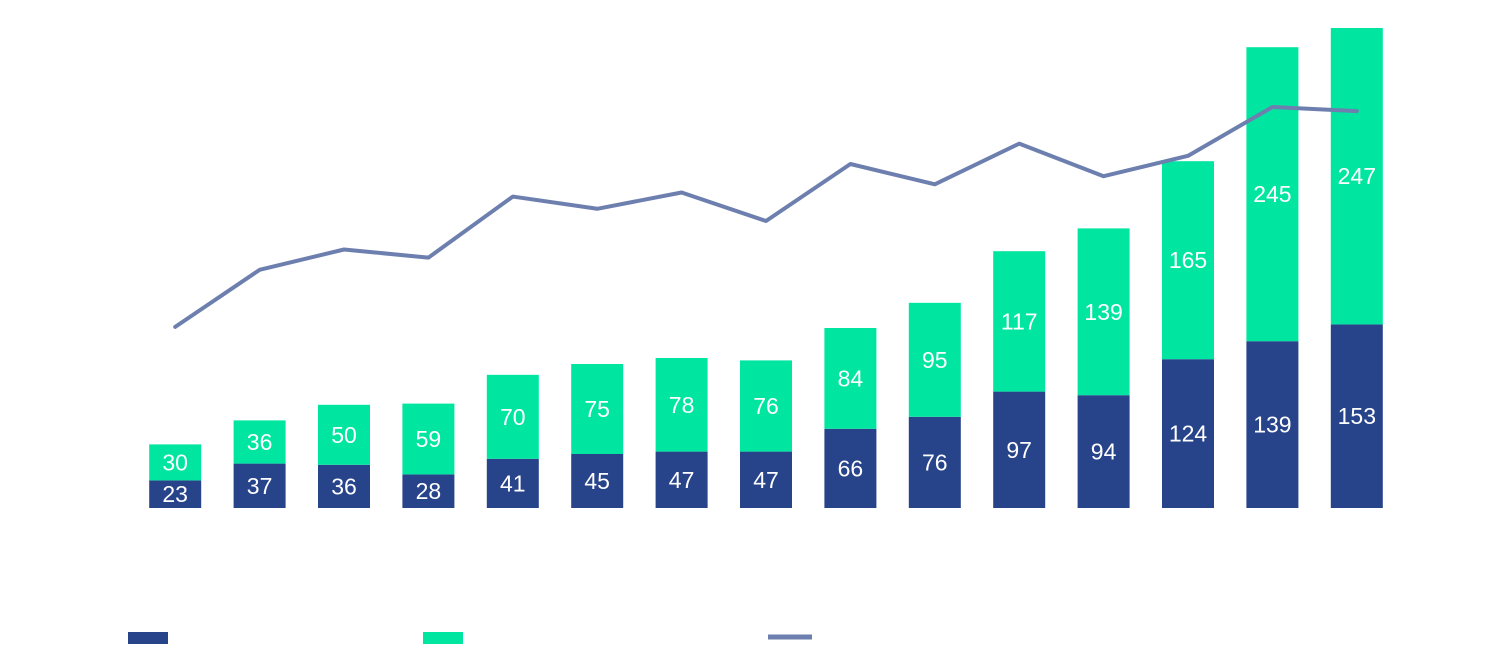 This screenshot has width=1500, height=670. I want to click on legend, so click(470, 638).